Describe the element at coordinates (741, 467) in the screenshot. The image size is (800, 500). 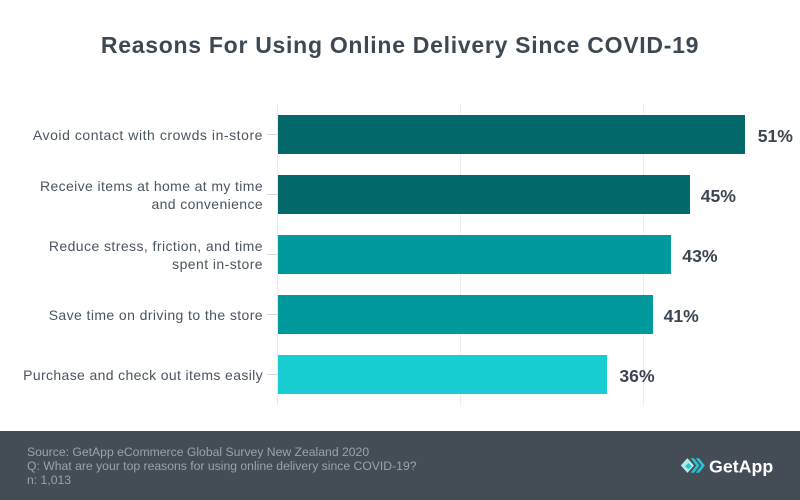
I see `svg-text: GetApp` at that location.